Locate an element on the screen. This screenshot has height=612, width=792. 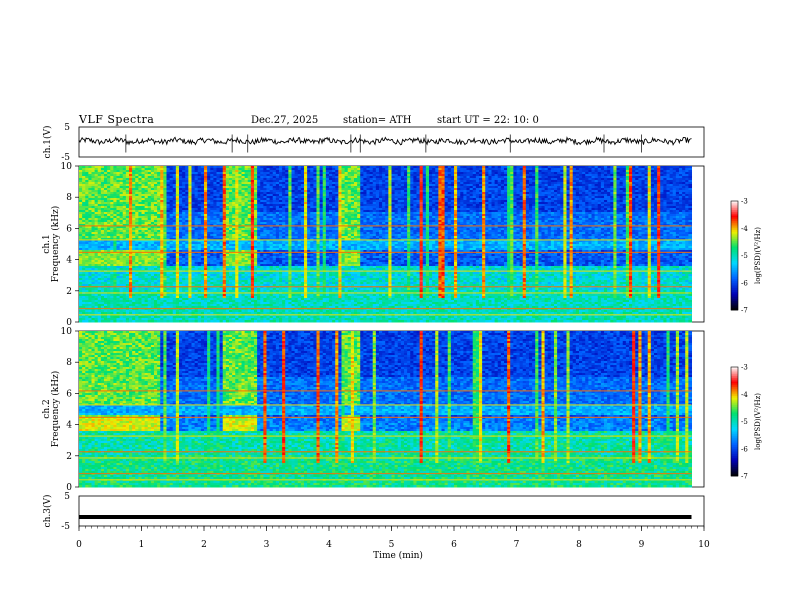
ch1-ytick-top: 5 is located at coordinates (67, 128).